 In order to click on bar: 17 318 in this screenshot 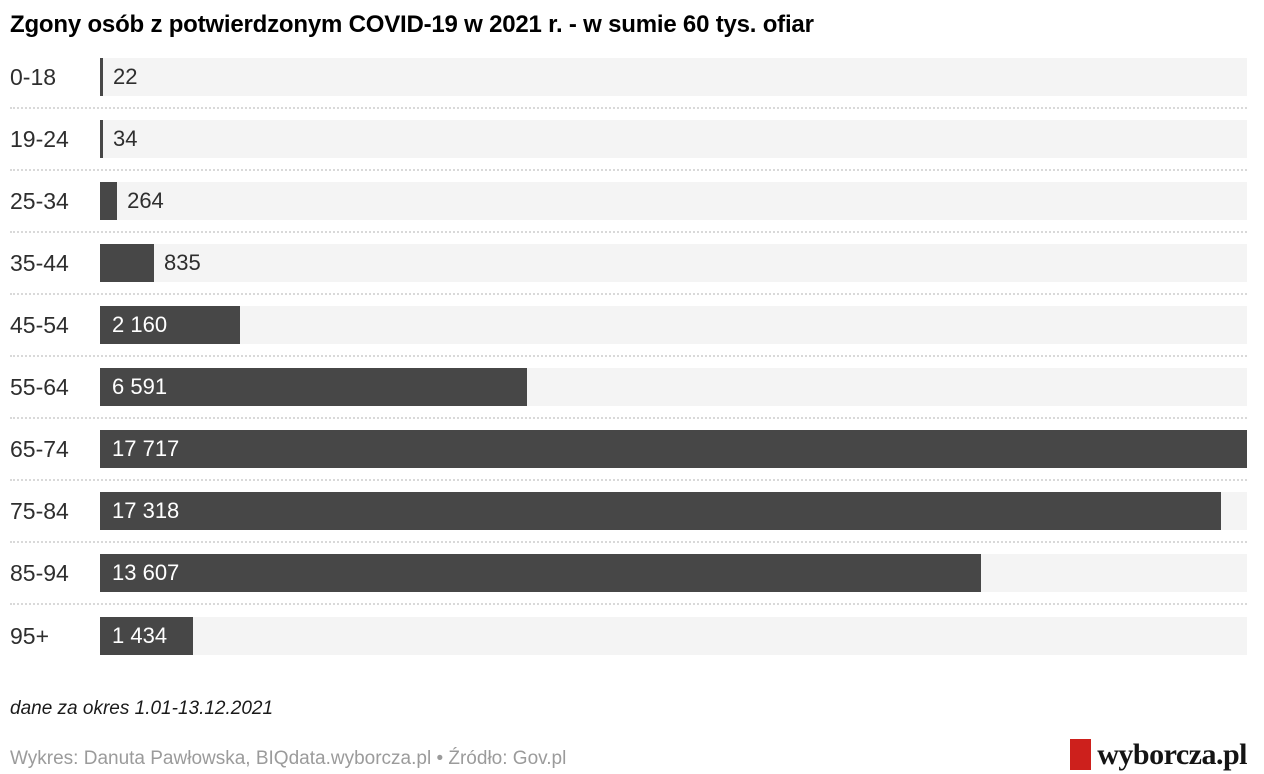, I will do `click(661, 511)`.